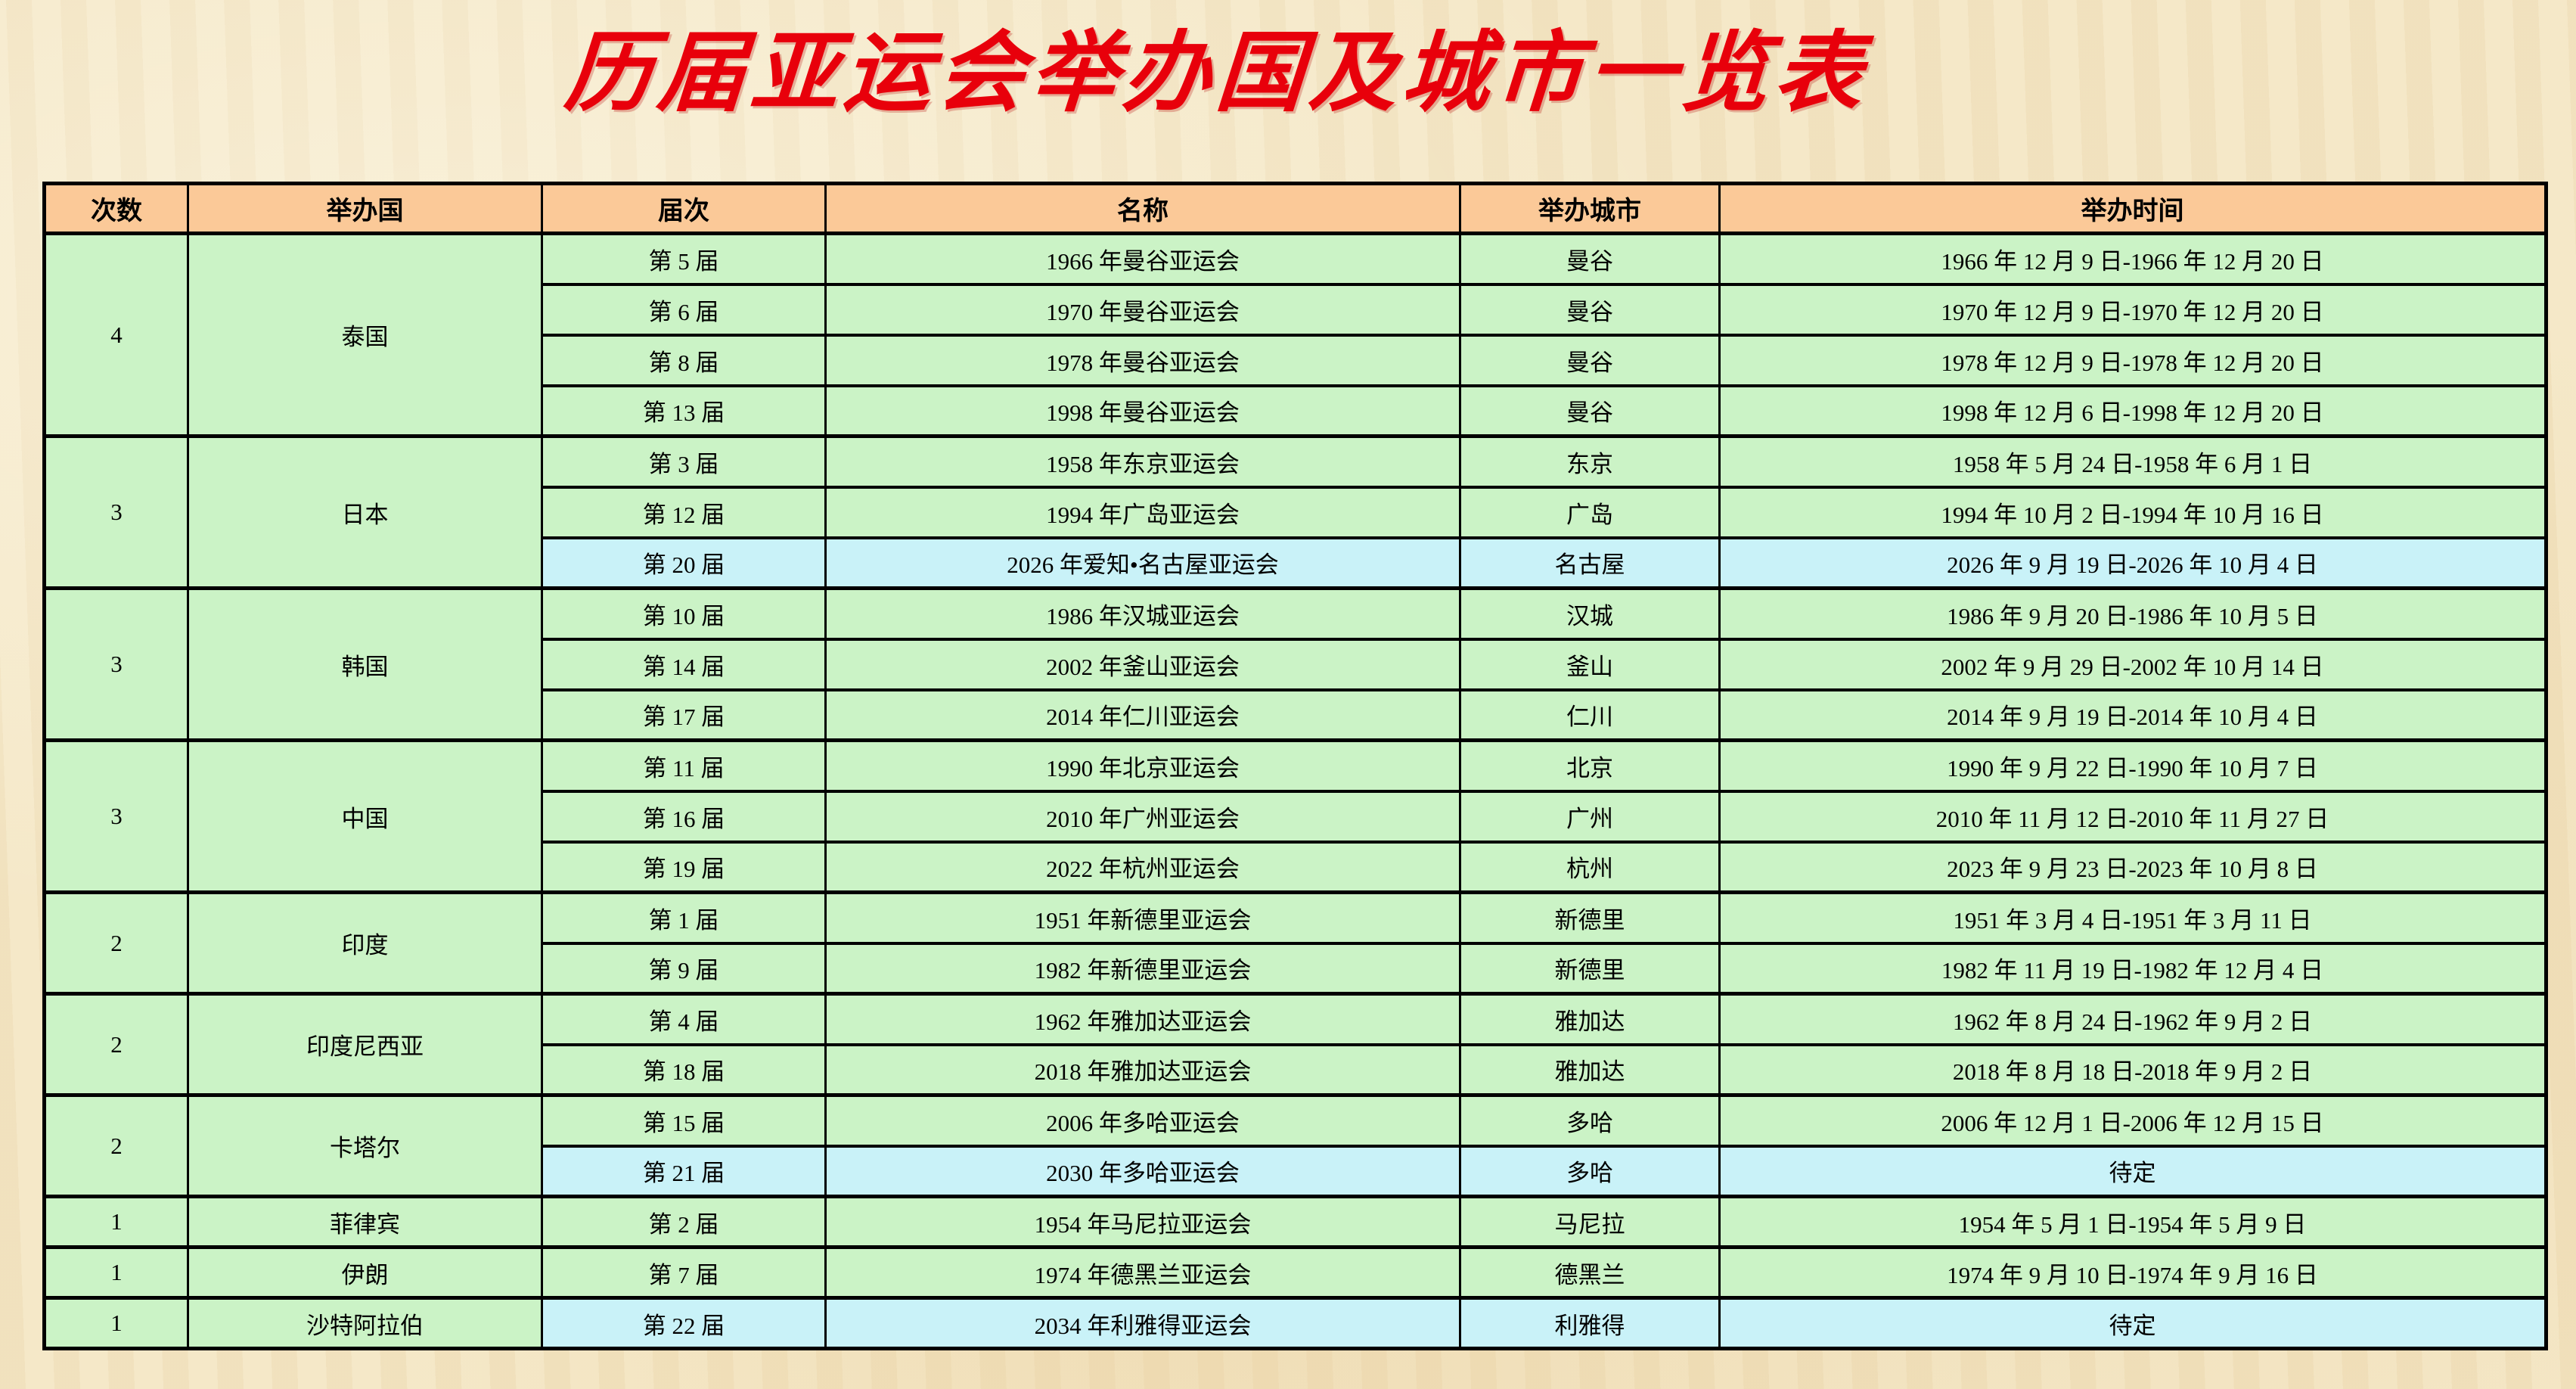  Describe the element at coordinates (1142, 664) in the screenshot. I see `name-cell: 2002 年釜山亚运会` at that location.